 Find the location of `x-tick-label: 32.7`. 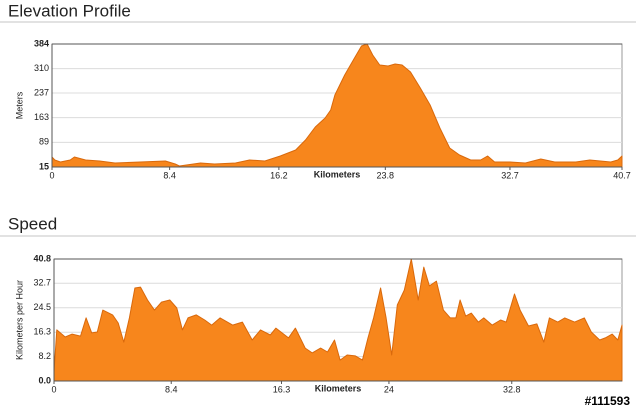

x-tick-label: 32.7 is located at coordinates (510, 175).